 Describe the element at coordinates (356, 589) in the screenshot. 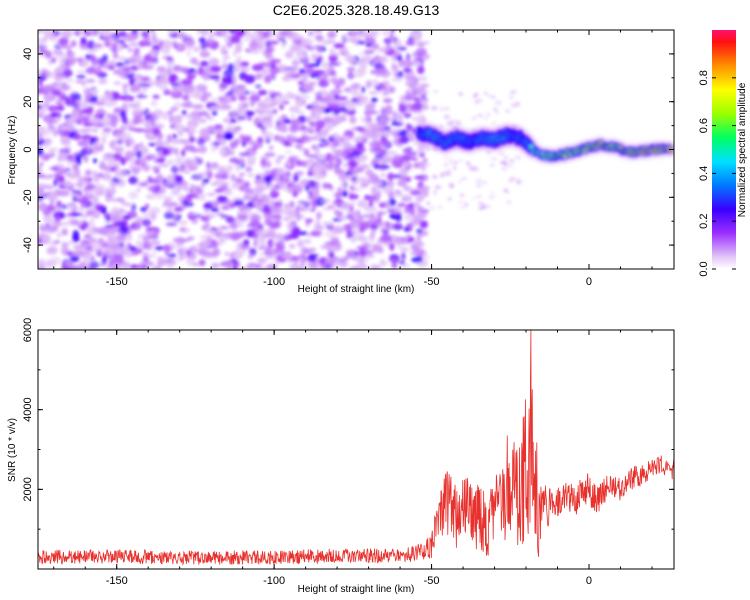

I see `snr-x-axis-label: Height of straight line (km)` at that location.